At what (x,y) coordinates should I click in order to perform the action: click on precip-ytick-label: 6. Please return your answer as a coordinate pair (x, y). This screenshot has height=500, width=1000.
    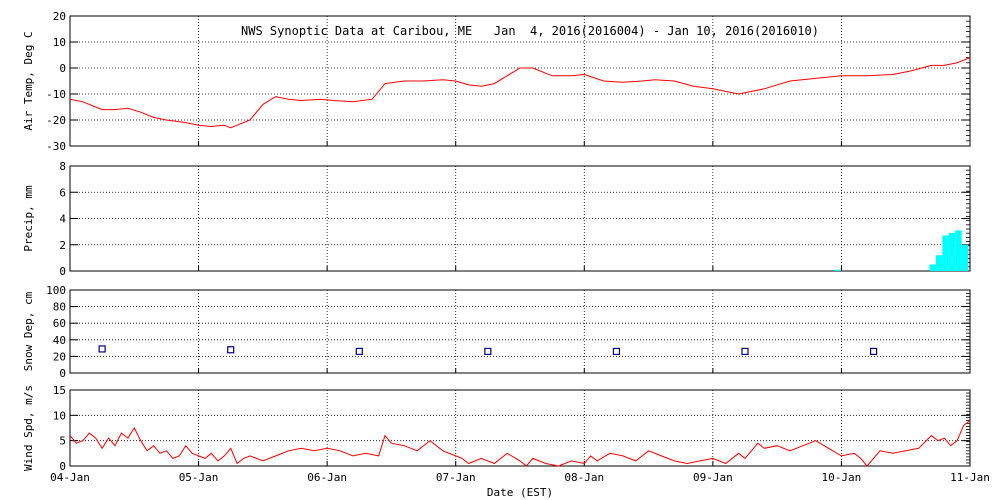
    Looking at the image, I should click on (62, 192).